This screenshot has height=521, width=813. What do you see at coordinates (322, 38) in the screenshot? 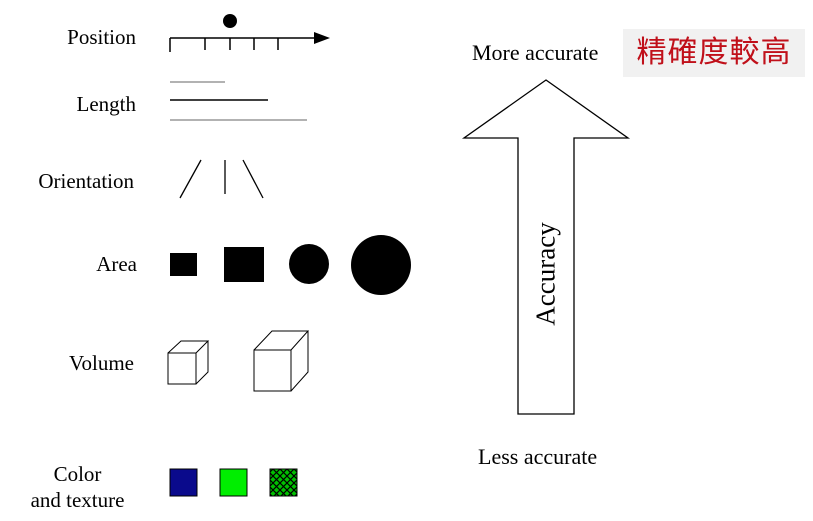
I see `arrow-head-icon` at bounding box center [322, 38].